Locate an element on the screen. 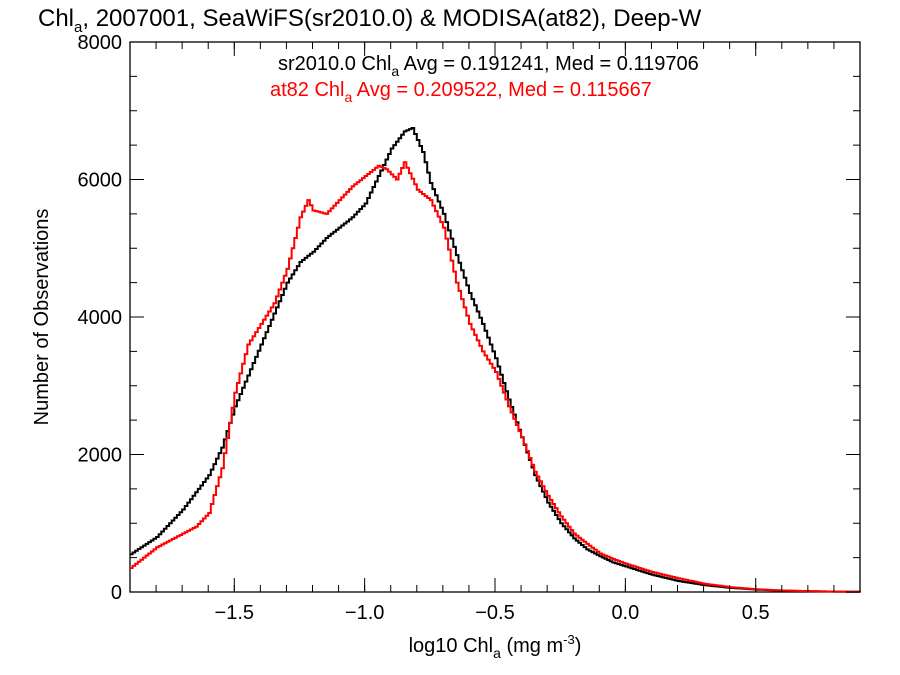 This screenshot has width=900, height=675. x-tick-label: 0.5 is located at coordinates (756, 613).